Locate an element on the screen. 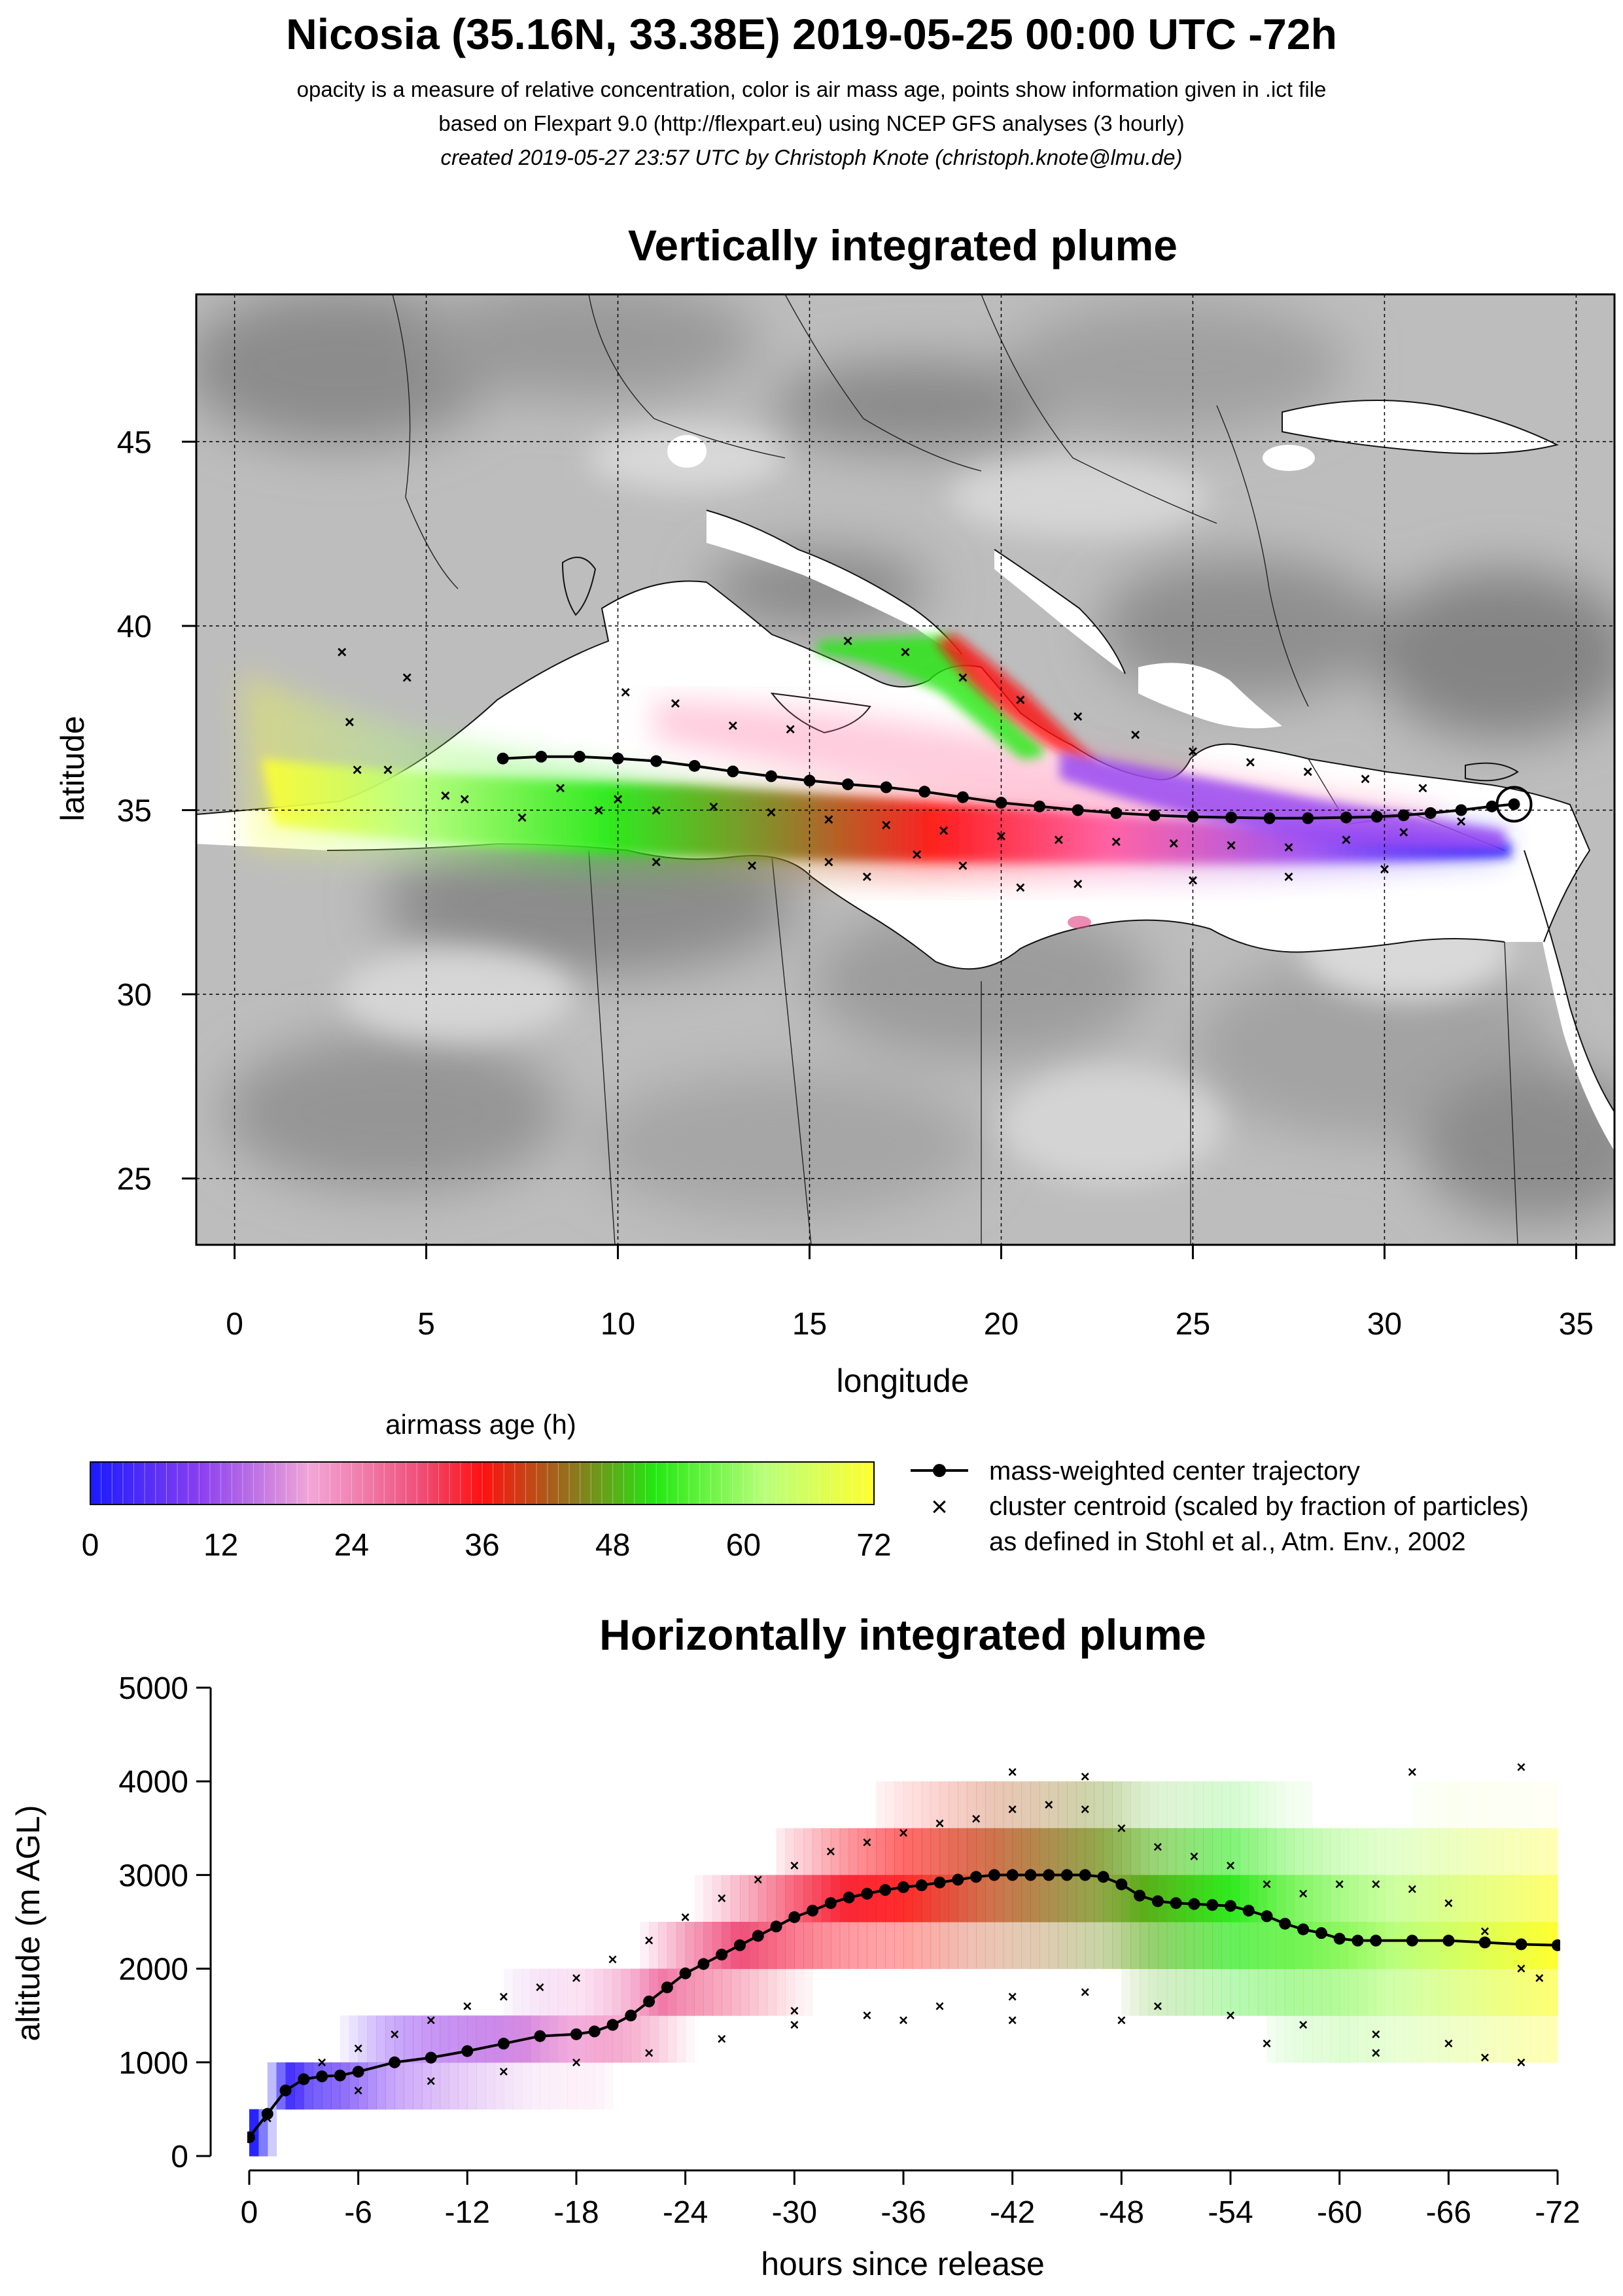  map-x-tick-label: 0 is located at coordinates (235, 1324).